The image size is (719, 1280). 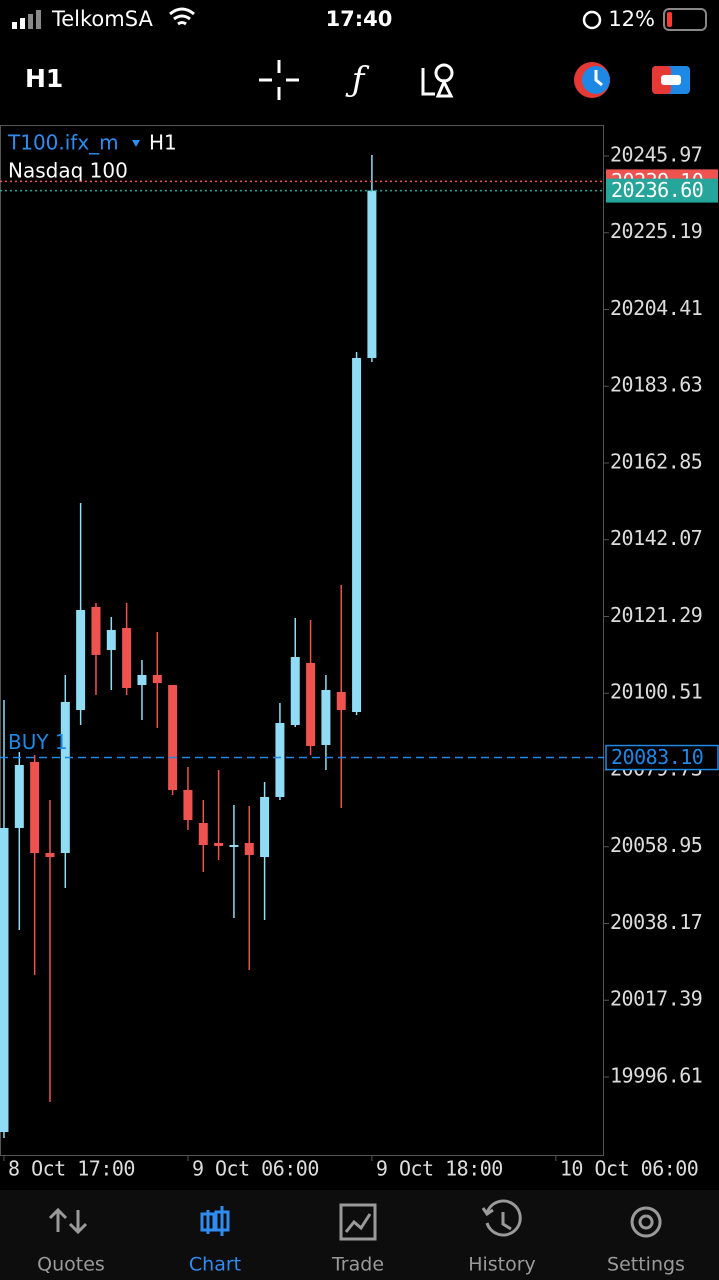 What do you see at coordinates (685, 19) in the screenshot?
I see `battery-icon` at bounding box center [685, 19].